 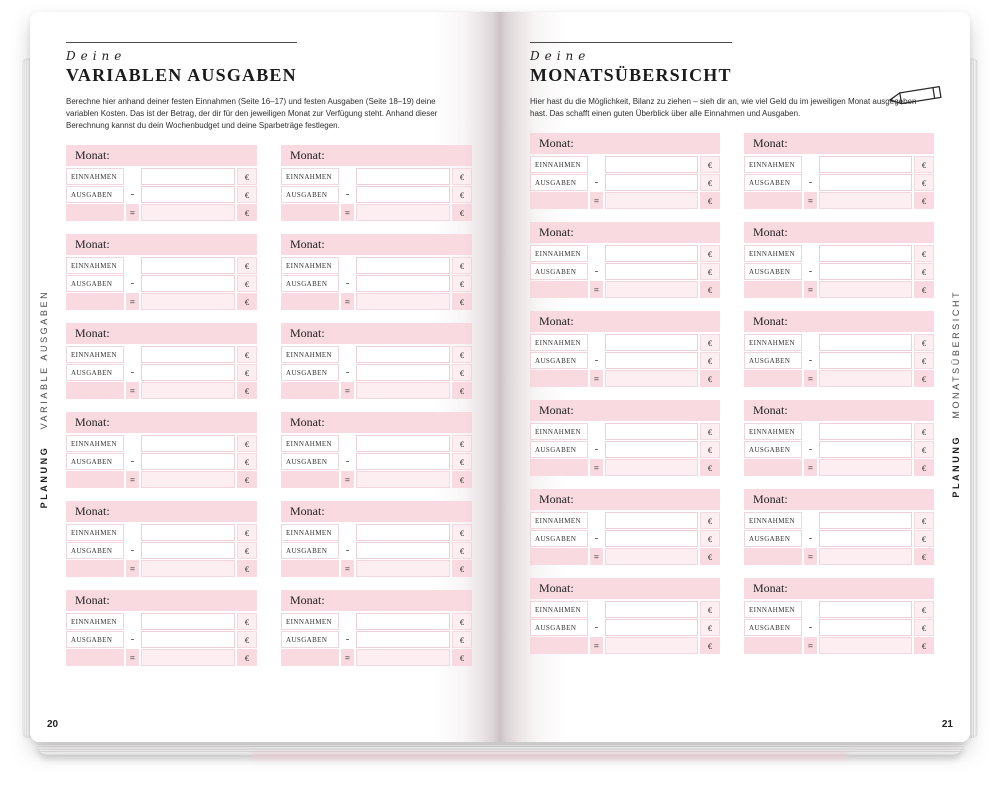 I want to click on result-spacer, so click(x=95, y=479).